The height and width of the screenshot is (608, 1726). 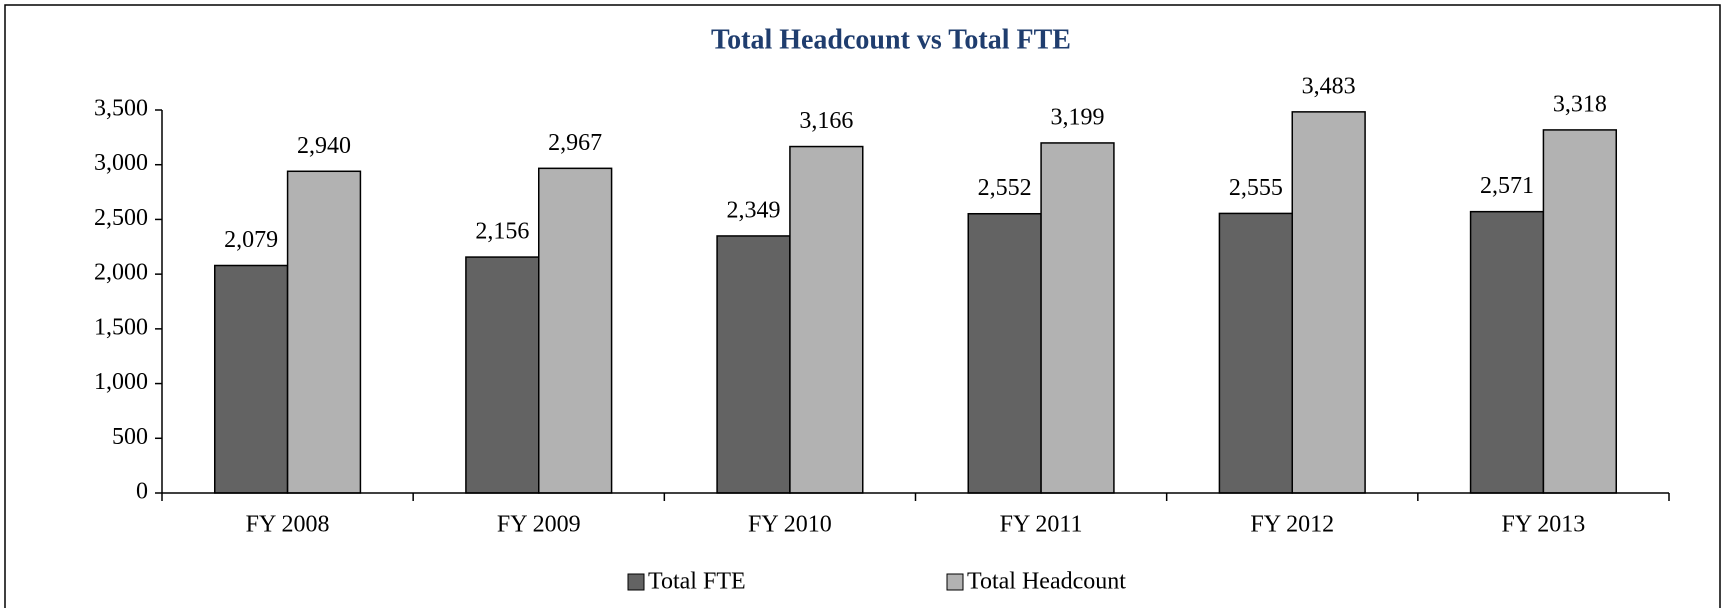 What do you see at coordinates (575, 143) in the screenshot?
I see `data-label: 2,967` at bounding box center [575, 143].